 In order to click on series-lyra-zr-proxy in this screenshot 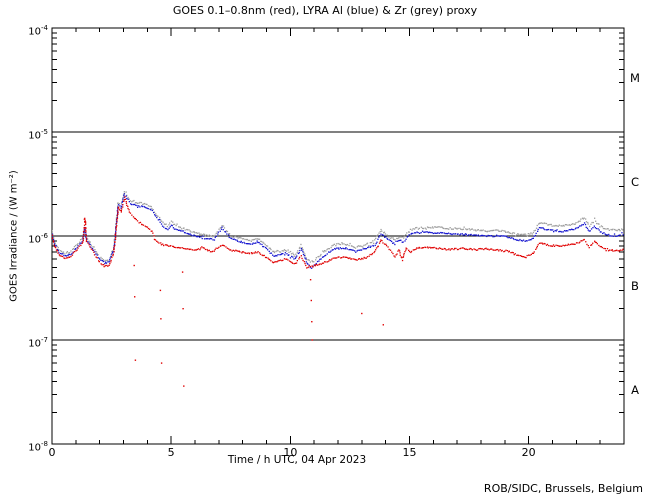, I will do `click(338, 227)`.